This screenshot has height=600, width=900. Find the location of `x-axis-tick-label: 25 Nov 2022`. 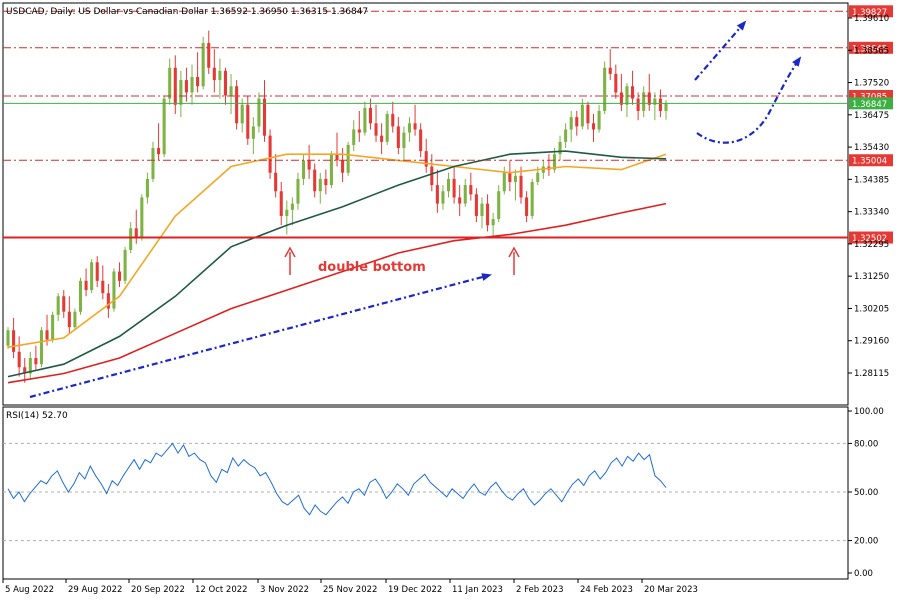

x-axis-tick-label: 25 Nov 2022 is located at coordinates (350, 590).